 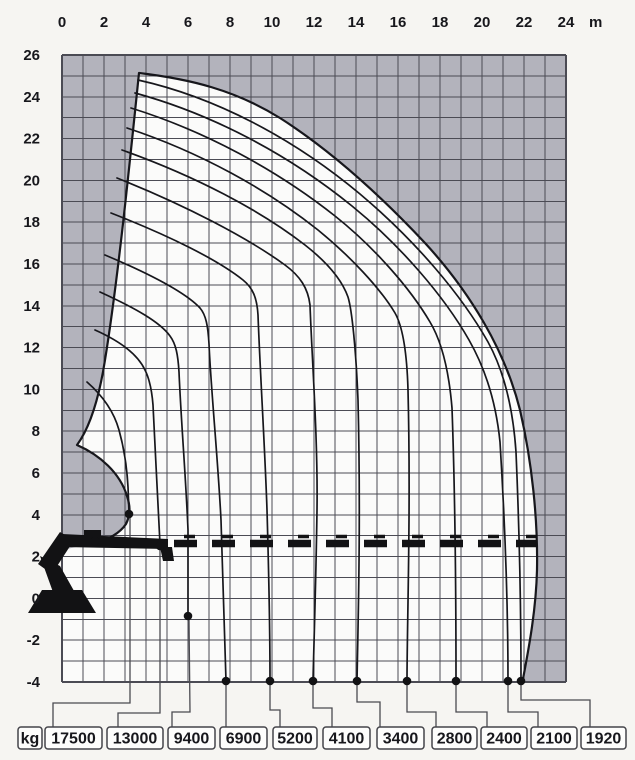 I want to click on y-tick-4: 4, so click(x=36, y=515).